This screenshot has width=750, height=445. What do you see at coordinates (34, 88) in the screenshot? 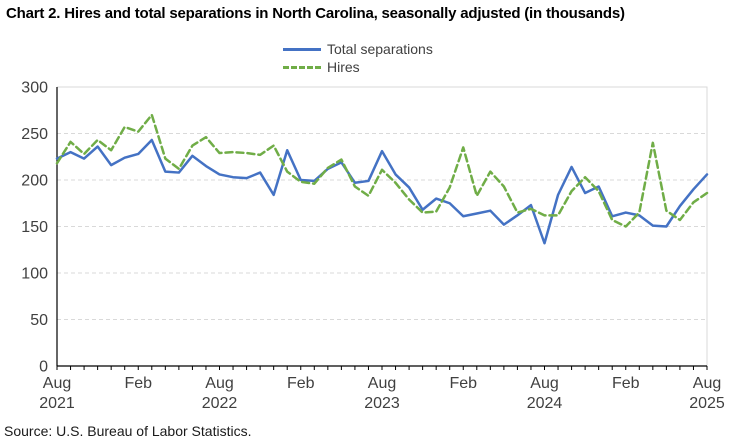
I see `svg-text: 300` at bounding box center [34, 88].